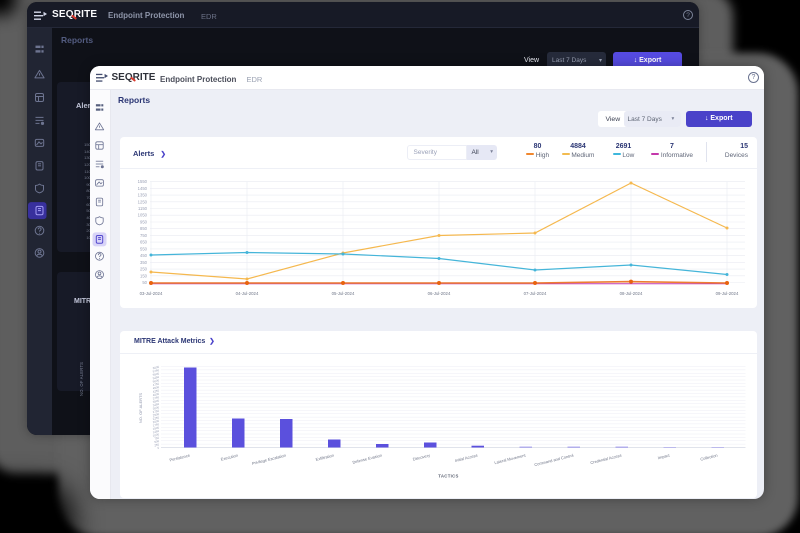 The width and height of the screenshot is (800, 533). Describe the element at coordinates (156, 405) in the screenshot. I see `svg-text: 3250` at that location.